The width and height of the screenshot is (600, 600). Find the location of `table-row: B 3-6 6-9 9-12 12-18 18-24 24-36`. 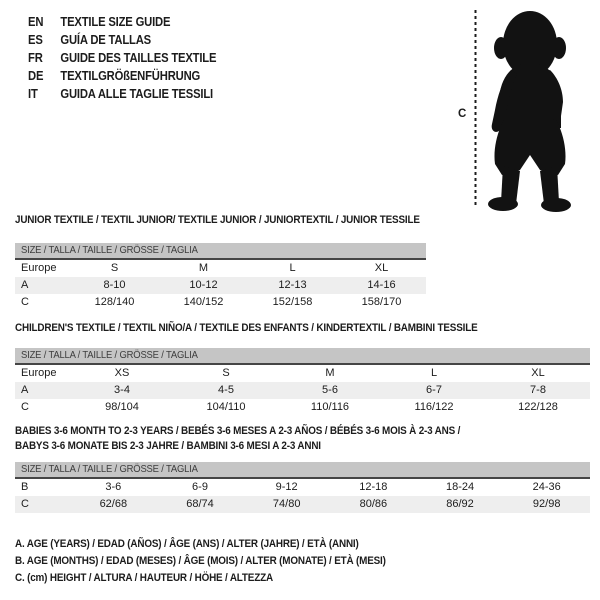

table-row: B 3-6 6-9 9-12 12-18 18-24 24-36 is located at coordinates (302, 487).